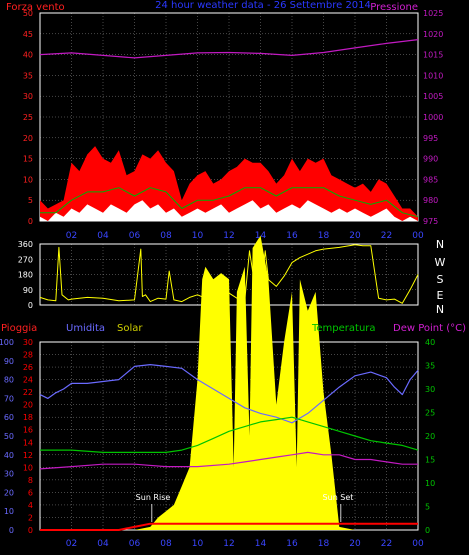 The height and width of the screenshot is (555, 469). What do you see at coordinates (28, 392) in the screenshot?
I see `rain-y-tick-label: 22` at bounding box center [28, 392].